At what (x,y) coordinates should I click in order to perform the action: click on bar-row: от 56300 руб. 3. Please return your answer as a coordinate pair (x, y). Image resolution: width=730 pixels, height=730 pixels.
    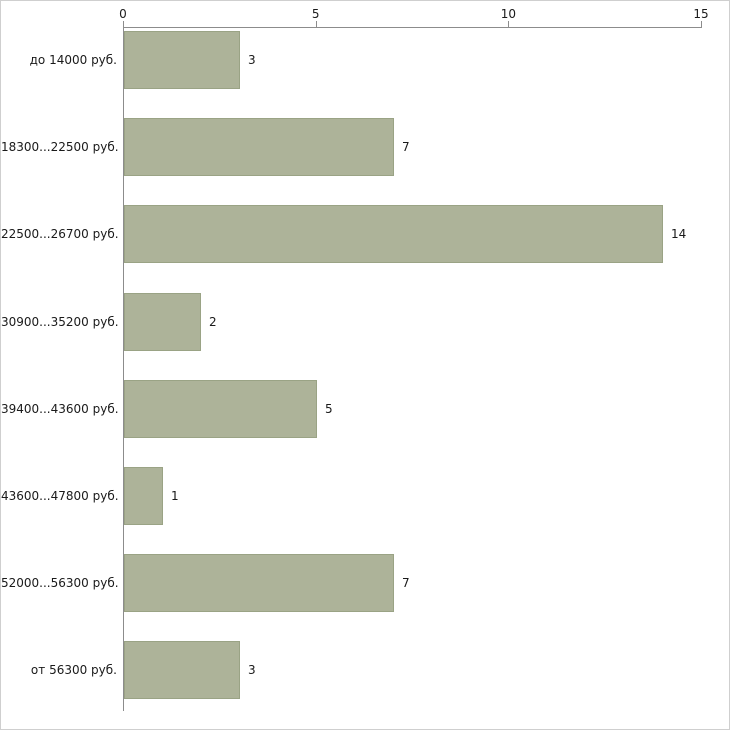
    Looking at the image, I should click on (365, 670).